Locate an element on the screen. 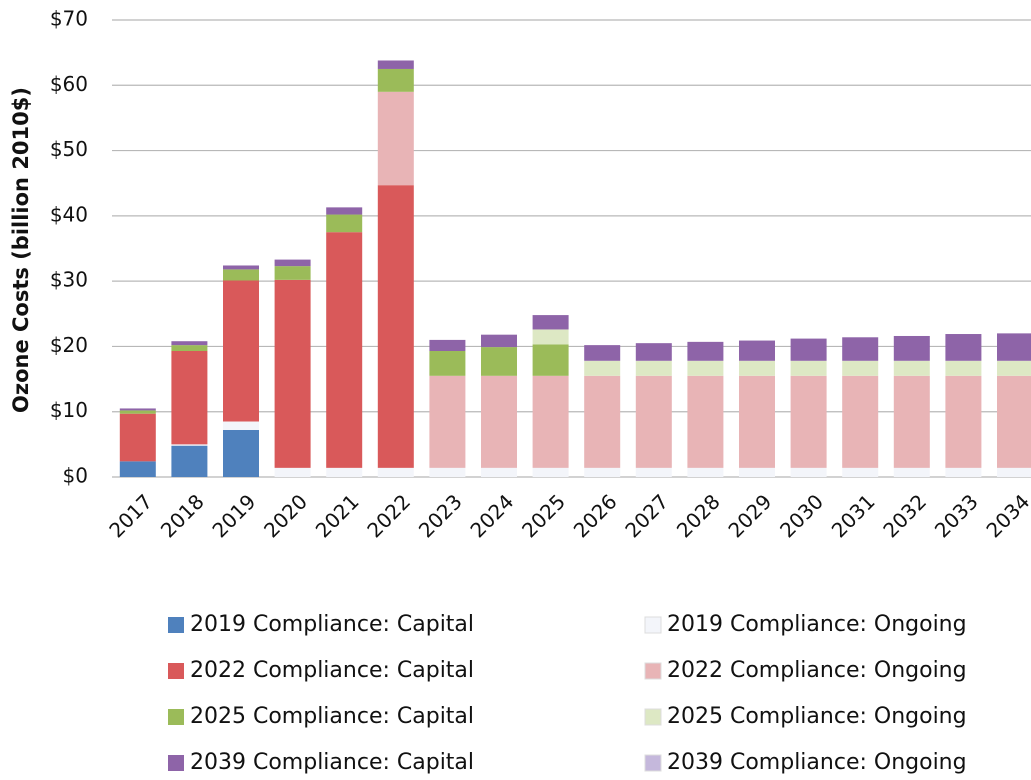 Image resolution: width=1031 pixels, height=780 pixels. legend-label: 2025 Compliance: Capital is located at coordinates (332, 716).